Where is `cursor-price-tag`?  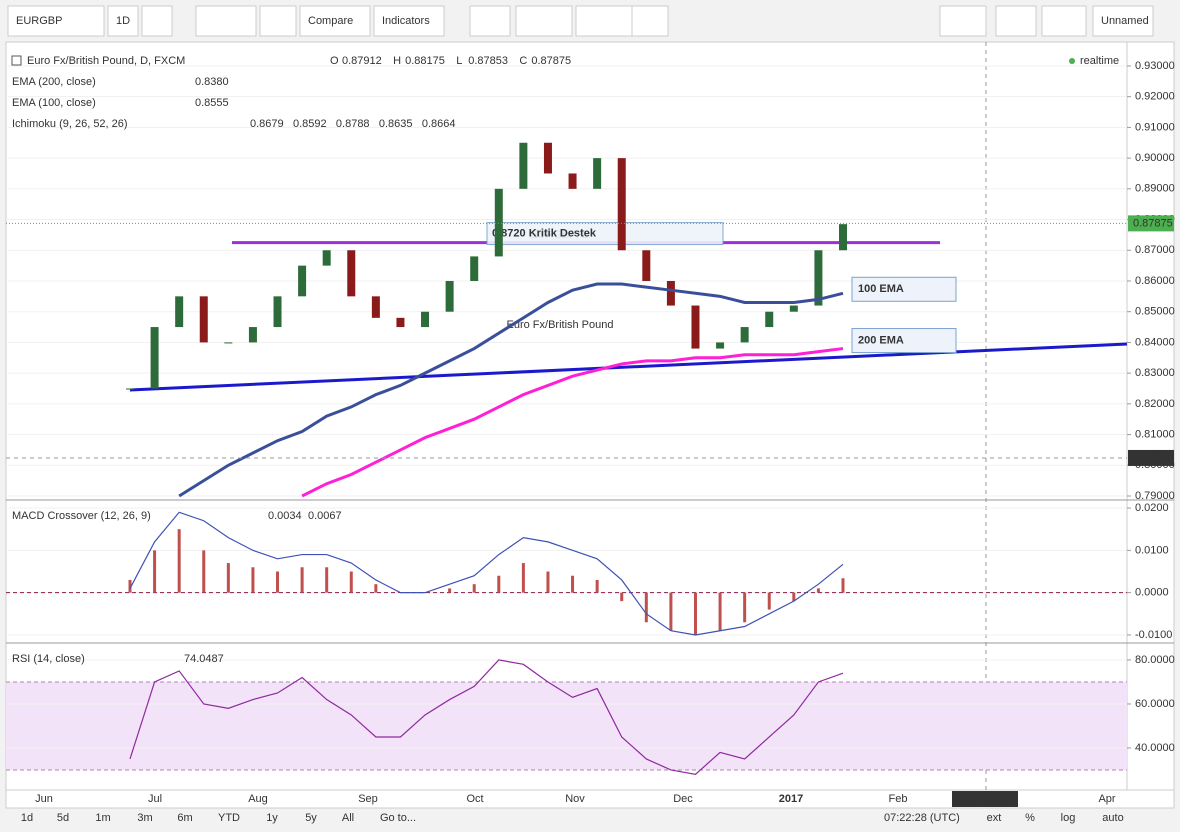
cursor-price-tag is located at coordinates (1151, 457).